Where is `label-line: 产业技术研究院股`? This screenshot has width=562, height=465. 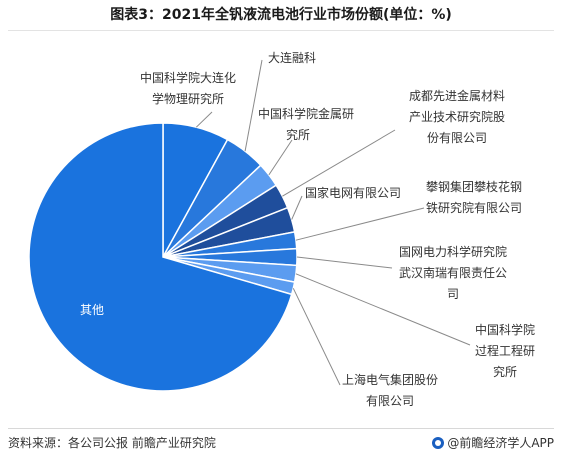
label-line: 产业技术研究院股 is located at coordinates (456, 117).